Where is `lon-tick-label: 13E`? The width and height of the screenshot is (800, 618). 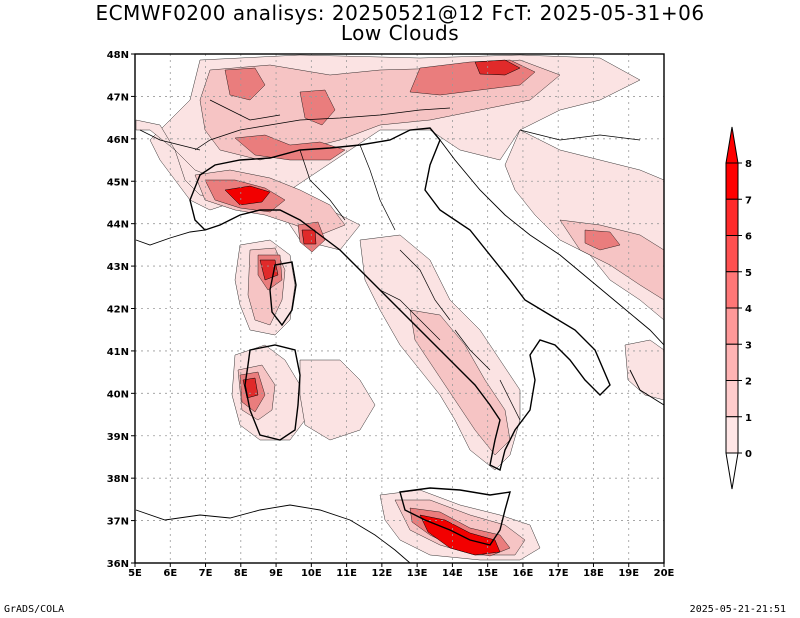
lon-tick-label: 13E is located at coordinates (417, 573).